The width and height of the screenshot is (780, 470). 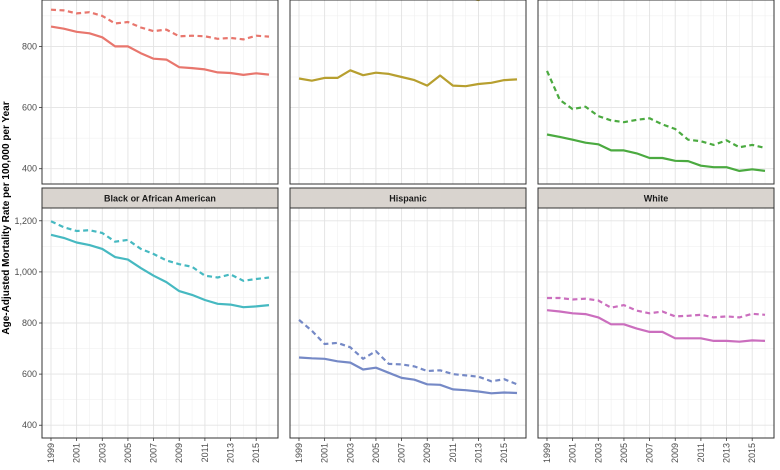 I want to click on panel-strip-label: White, so click(x=656, y=199).